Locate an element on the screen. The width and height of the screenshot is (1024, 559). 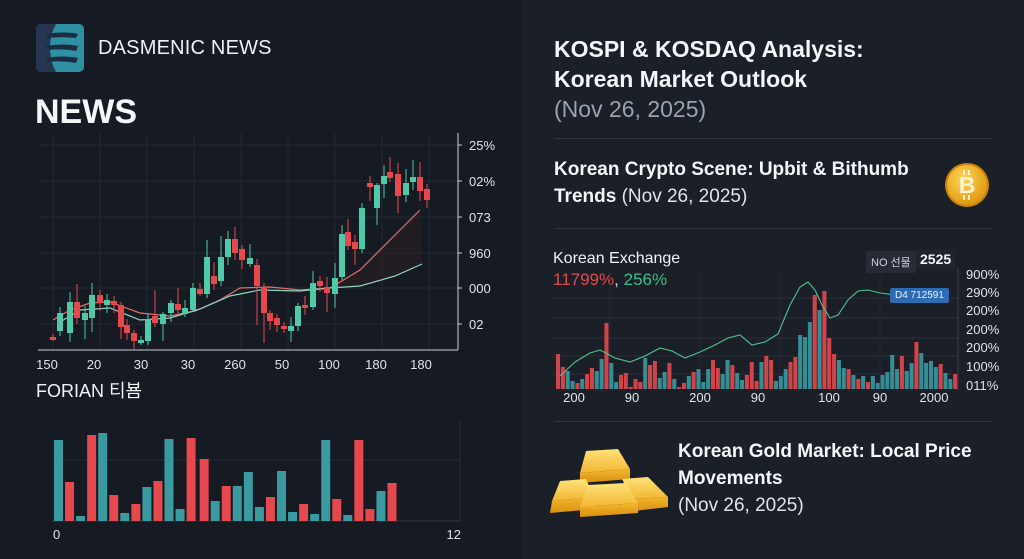
brand: DASMENIC NEWS is located at coordinates (154, 48).